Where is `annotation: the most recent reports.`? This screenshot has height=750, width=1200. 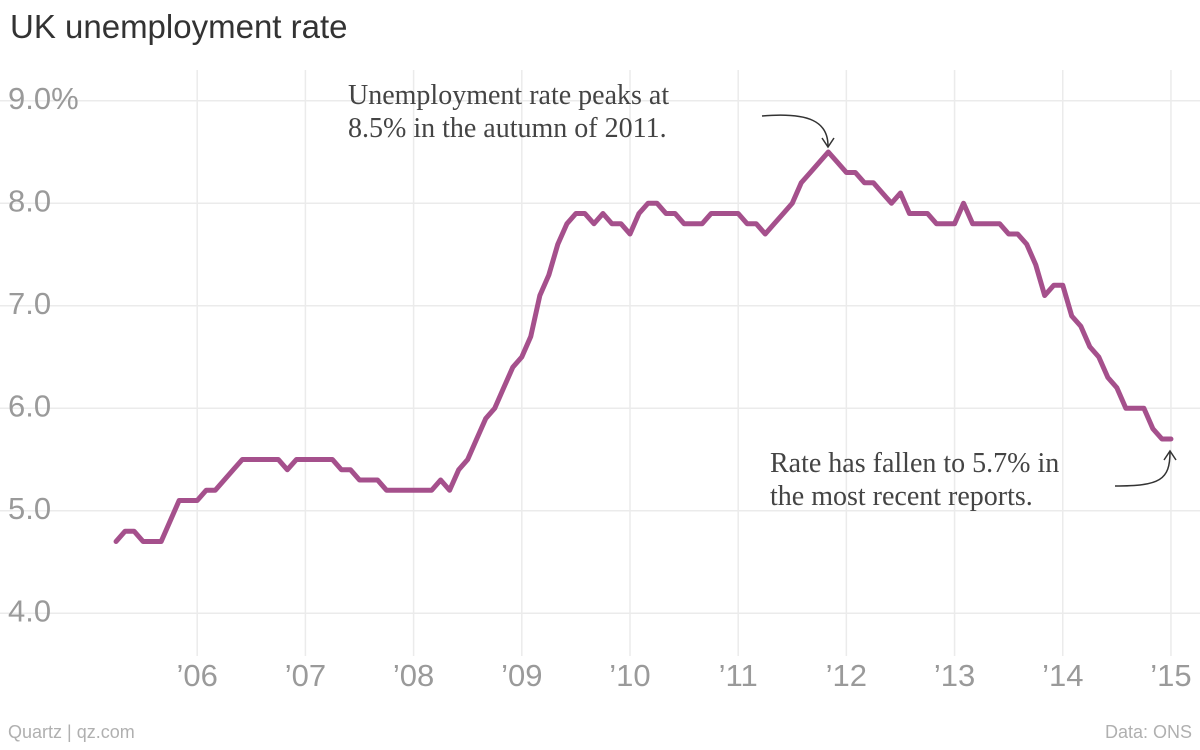
annotation: the most recent reports. is located at coordinates (901, 496).